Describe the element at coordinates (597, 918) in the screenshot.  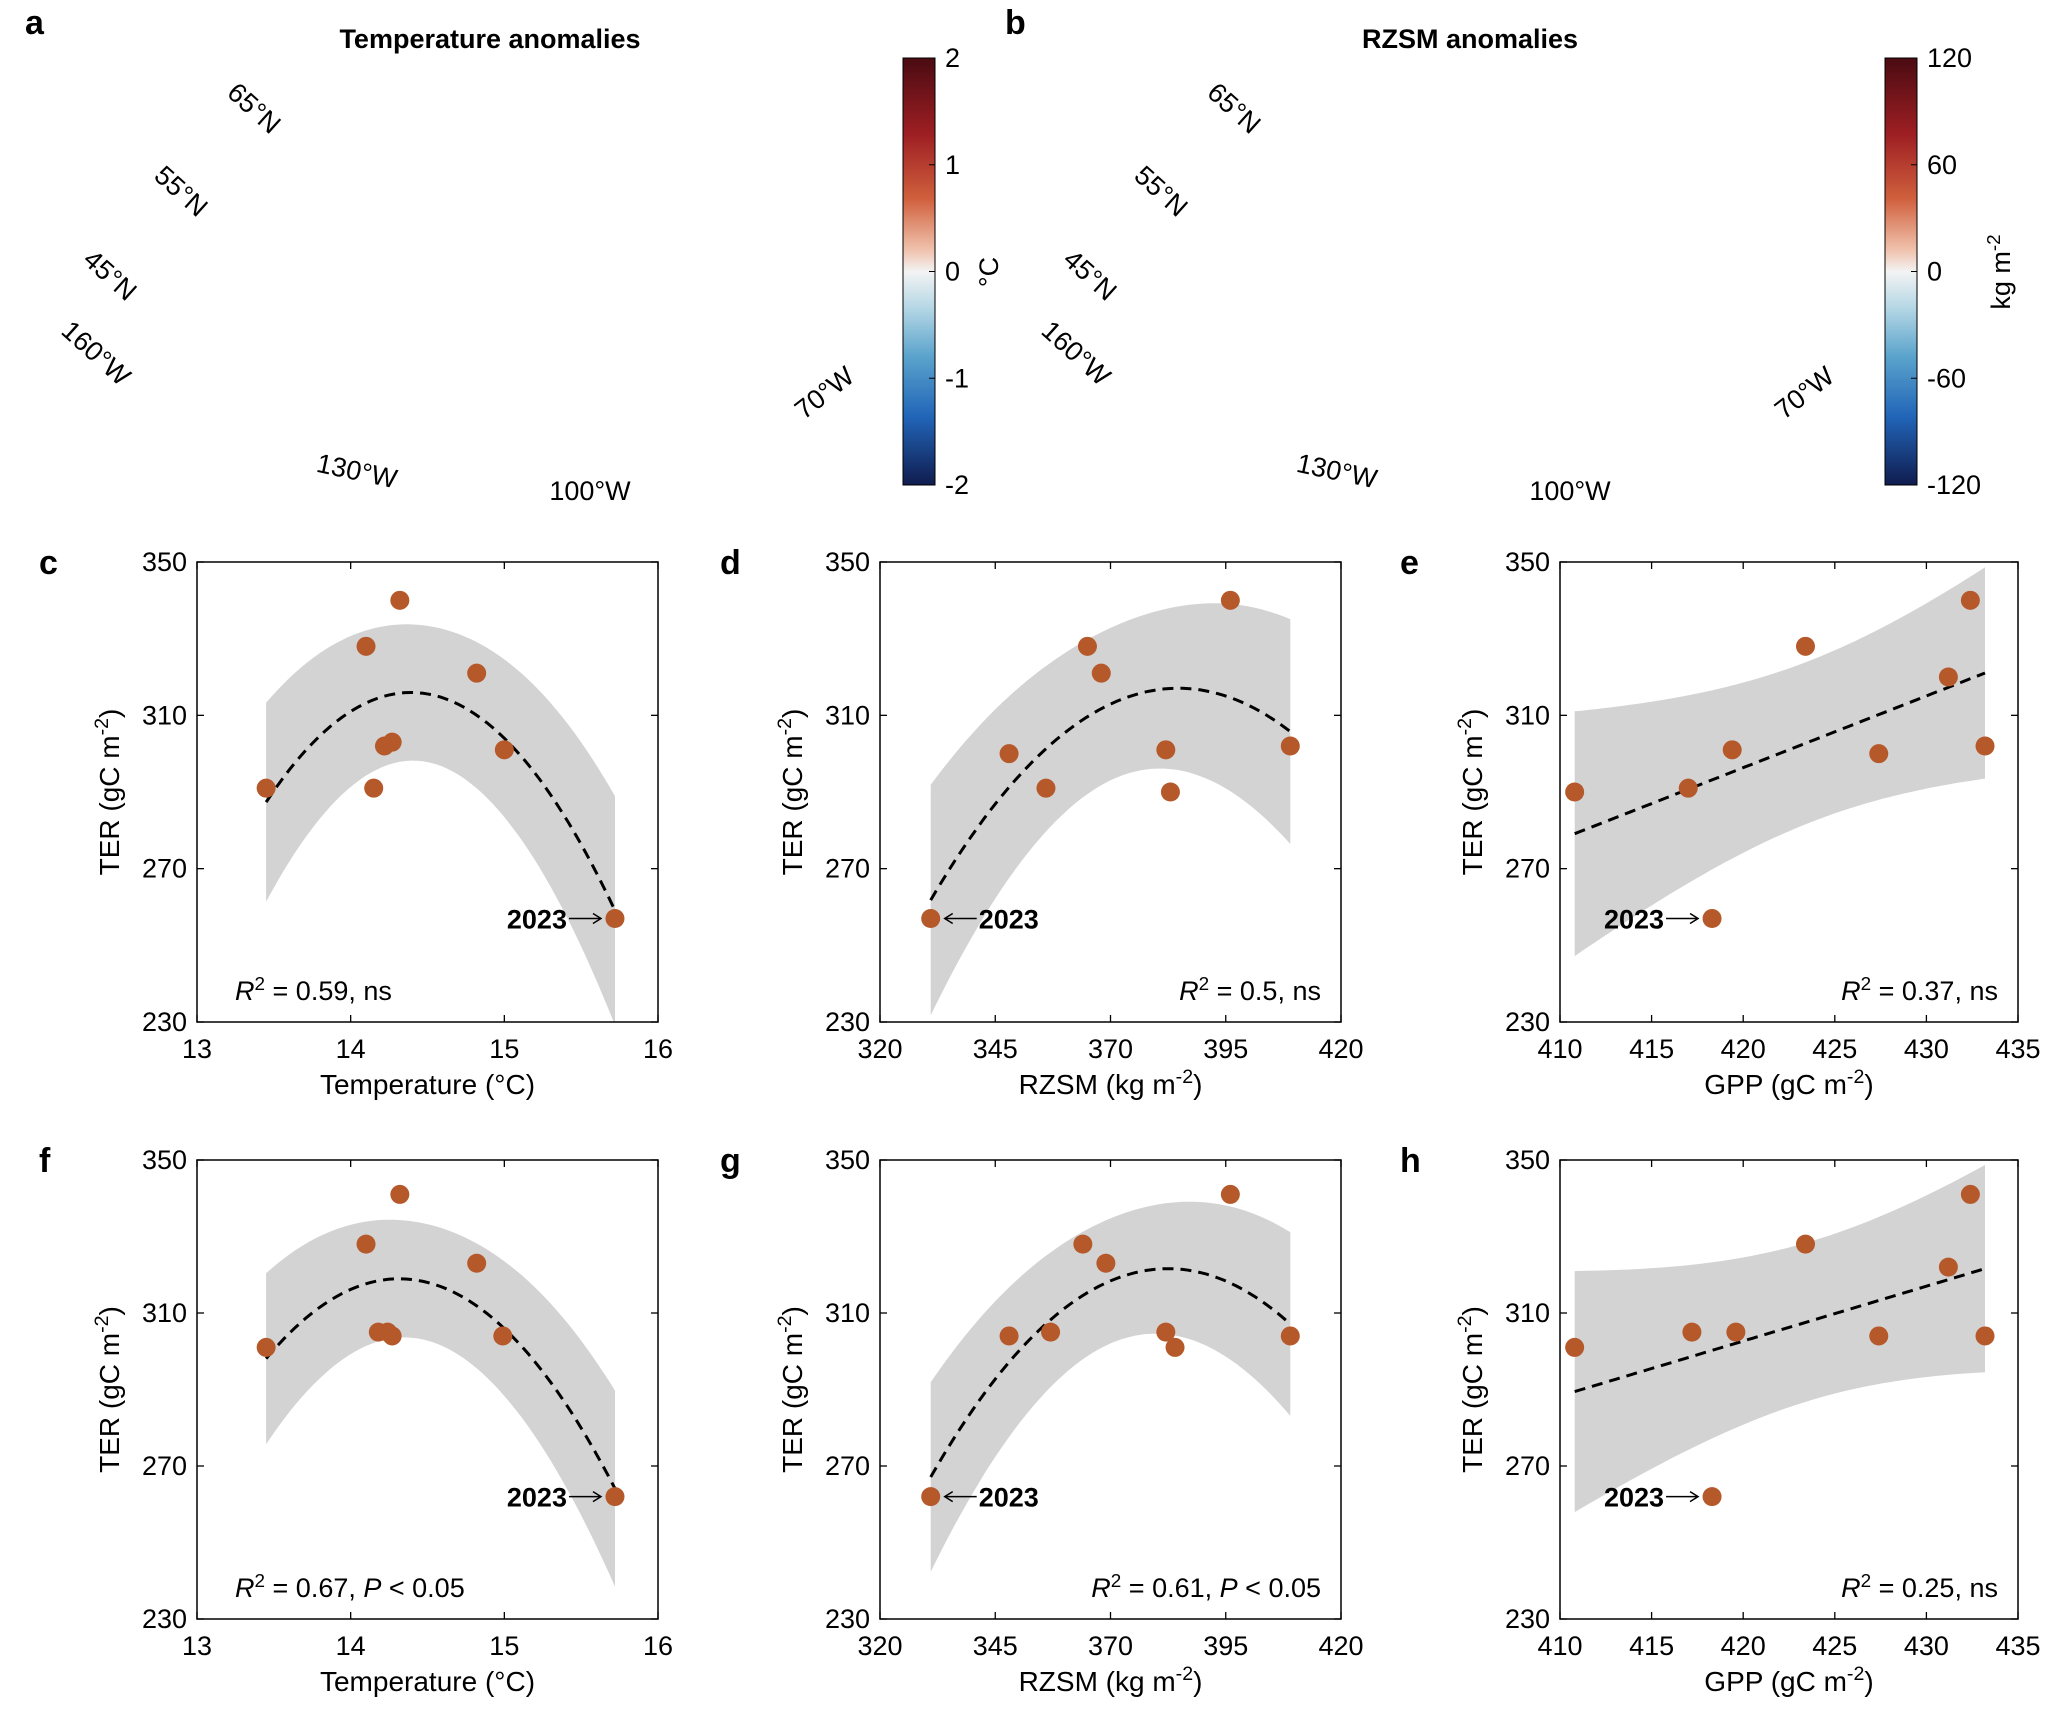
I see `highlight-arrowhead` at that location.